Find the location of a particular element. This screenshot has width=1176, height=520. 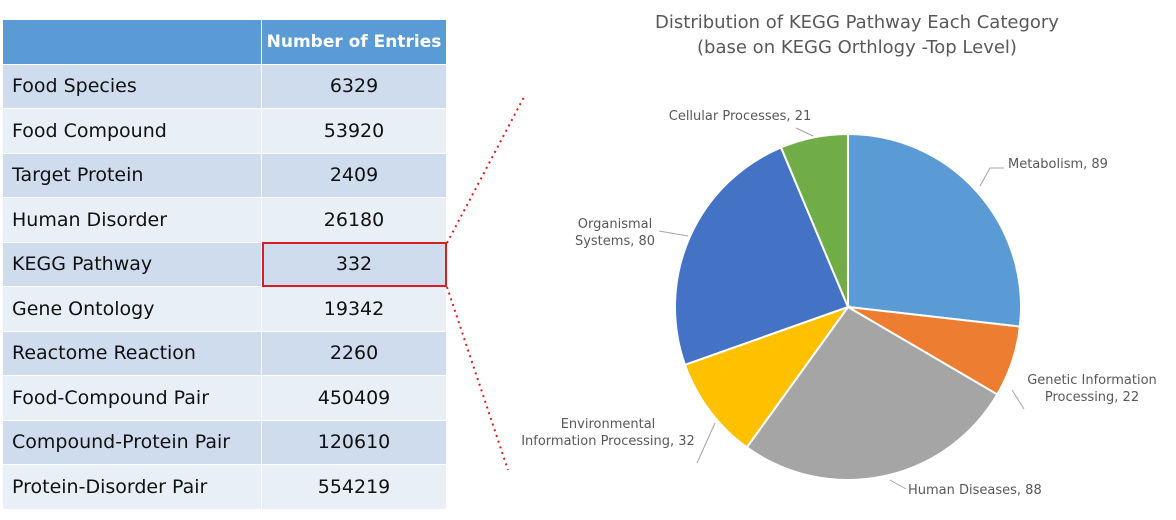

row-value: 120610 is located at coordinates (354, 442).